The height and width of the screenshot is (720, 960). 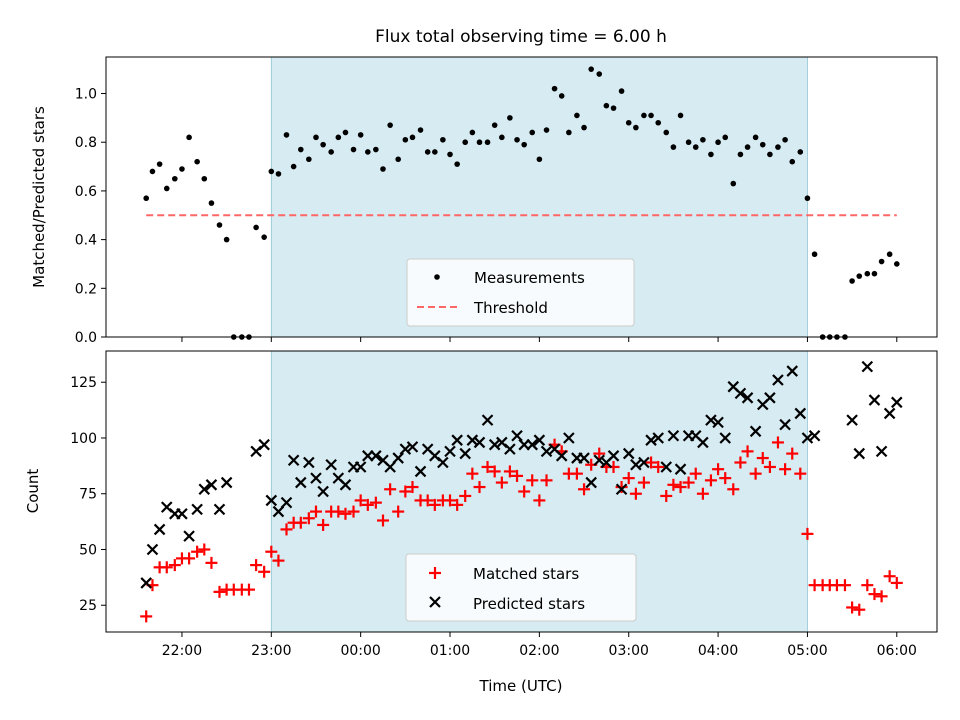 I want to click on ratio-y-tick-label: 0.4, so click(x=86, y=241).